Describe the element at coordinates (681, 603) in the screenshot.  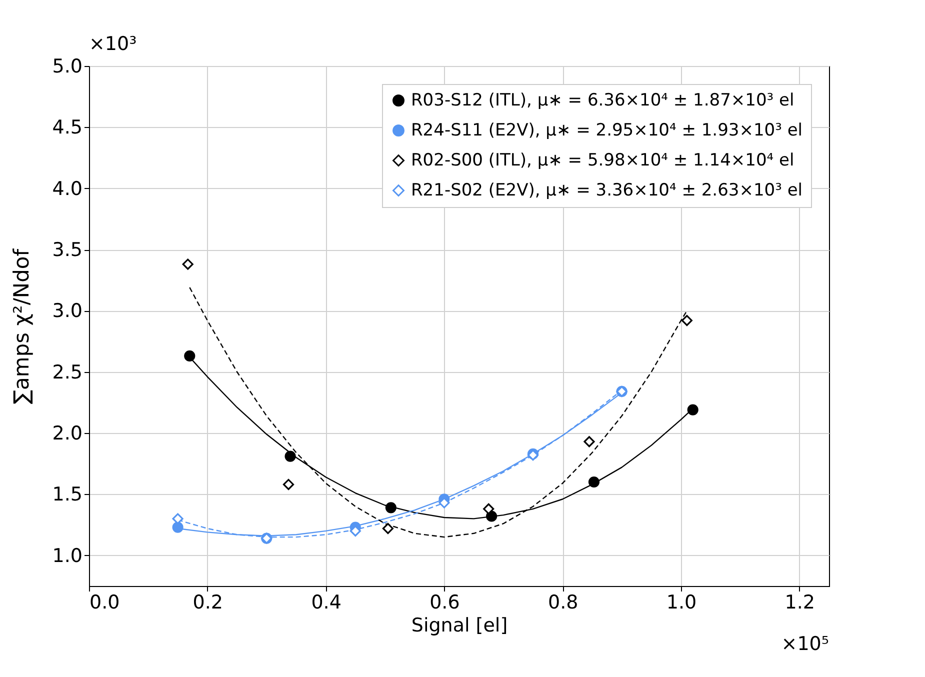
I see `x-tick-label: 1.0` at that location.